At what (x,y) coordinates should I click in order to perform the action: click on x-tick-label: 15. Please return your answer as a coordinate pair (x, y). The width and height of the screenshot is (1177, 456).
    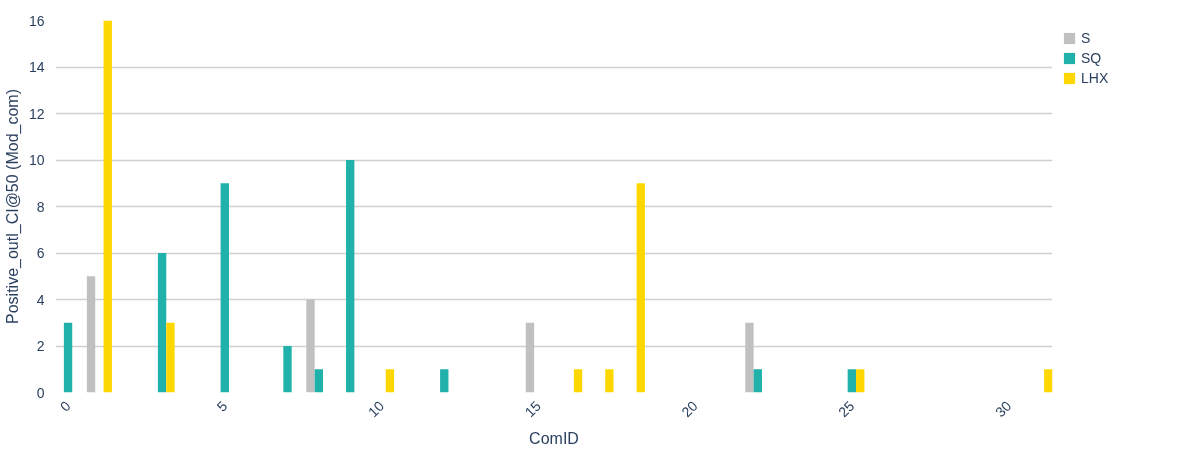
    Looking at the image, I should click on (533, 409).